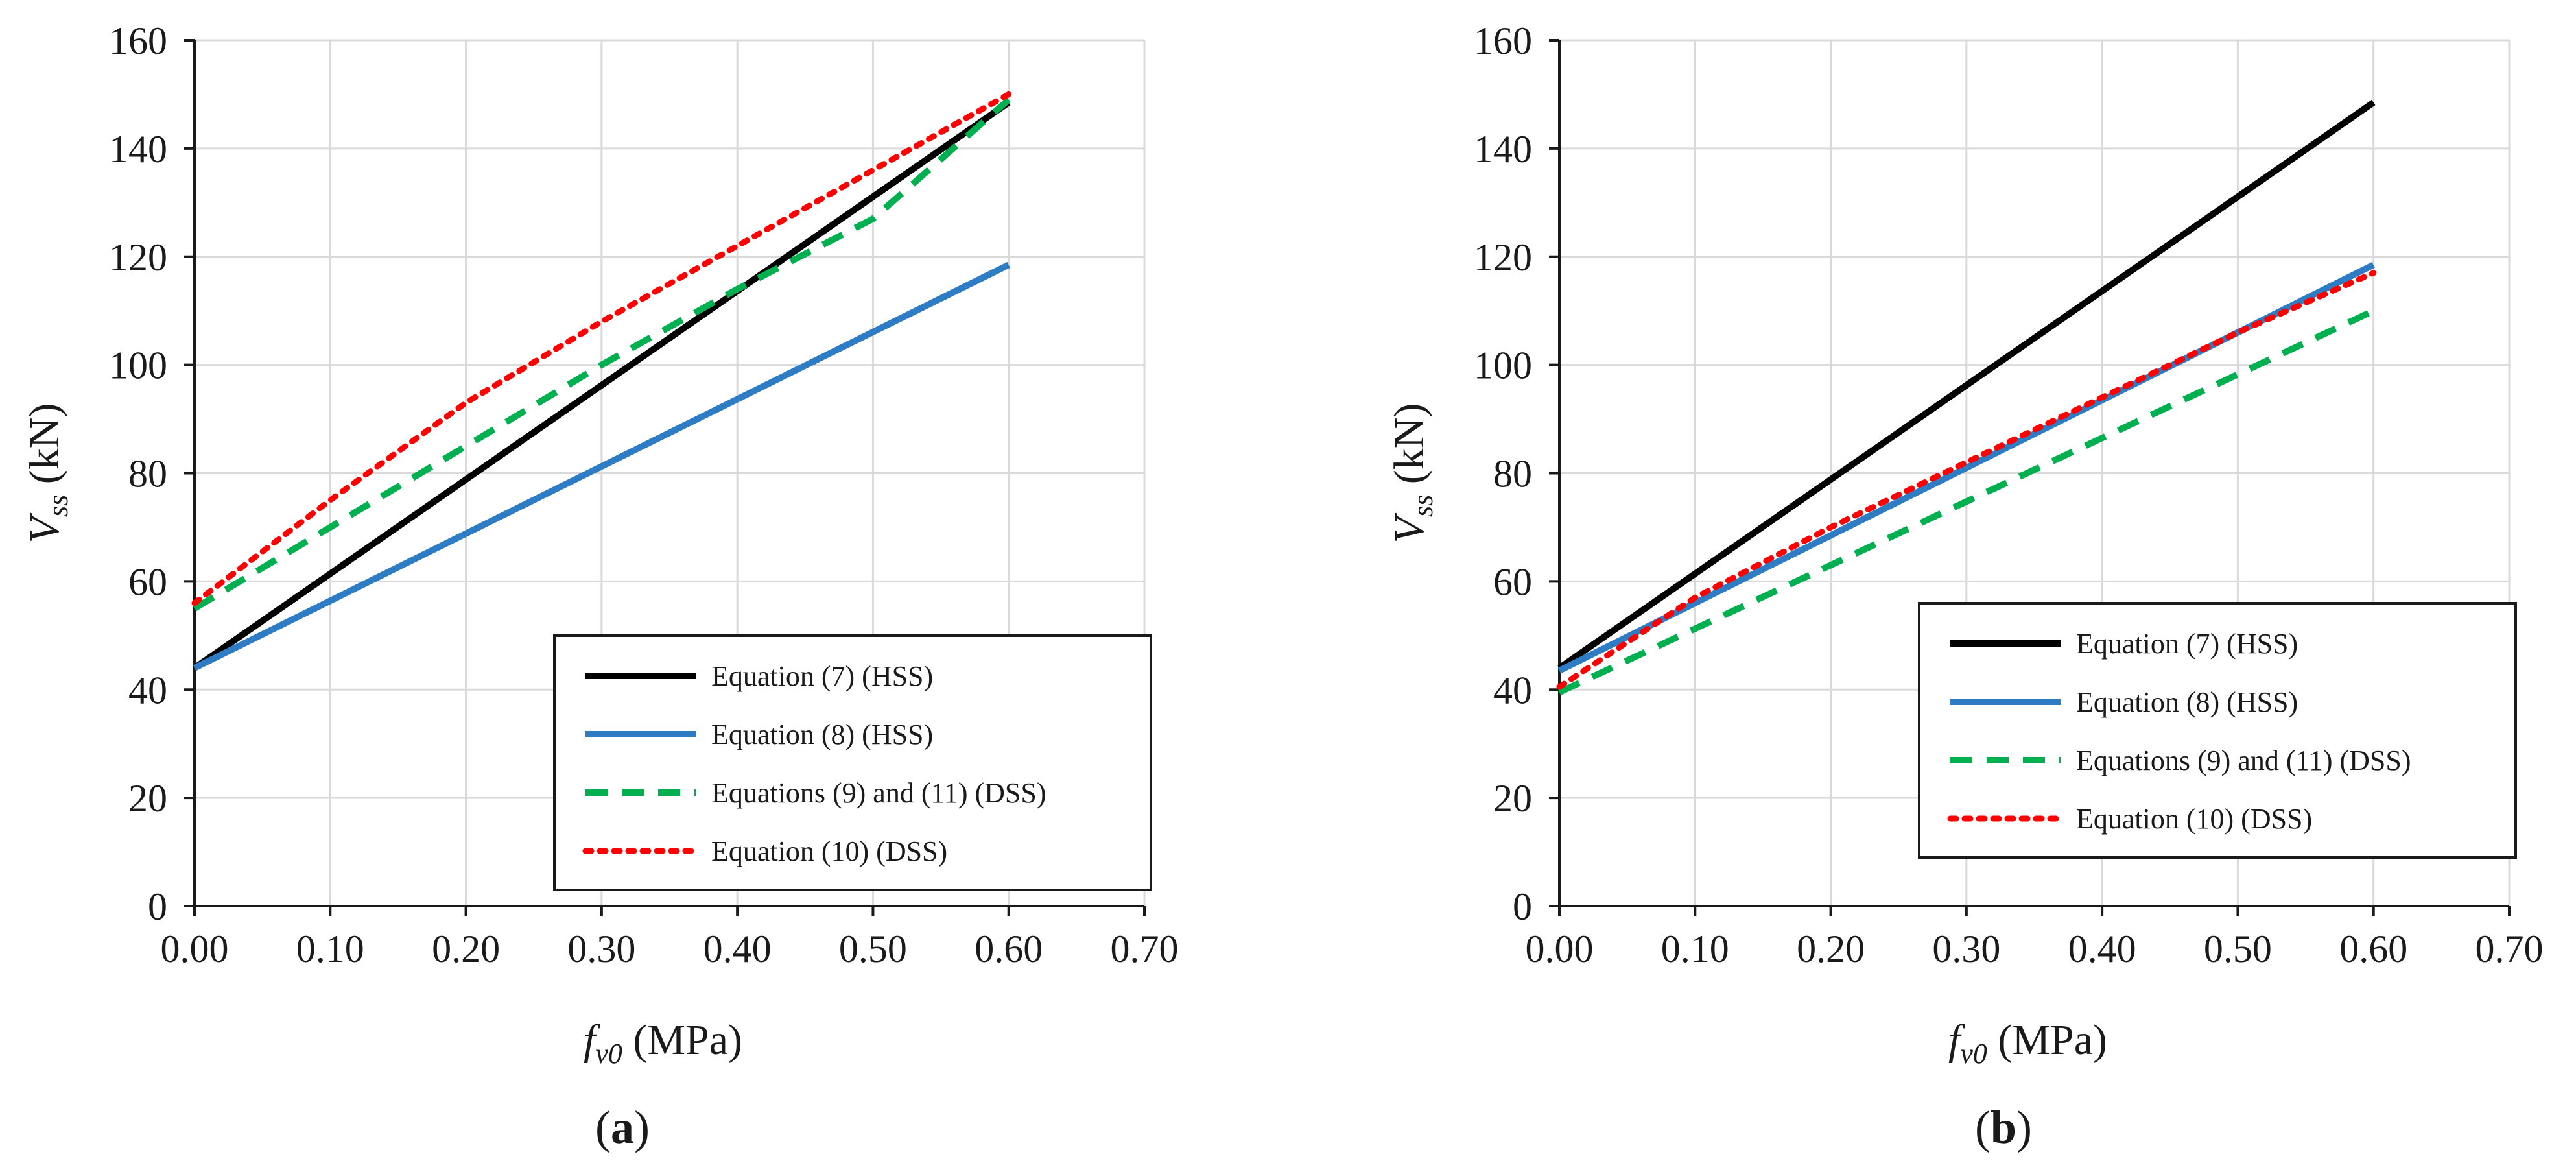 The width and height of the screenshot is (2576, 1174). Describe the element at coordinates (2003, 1127) in the screenshot. I see `panel-label: (b)` at that location.